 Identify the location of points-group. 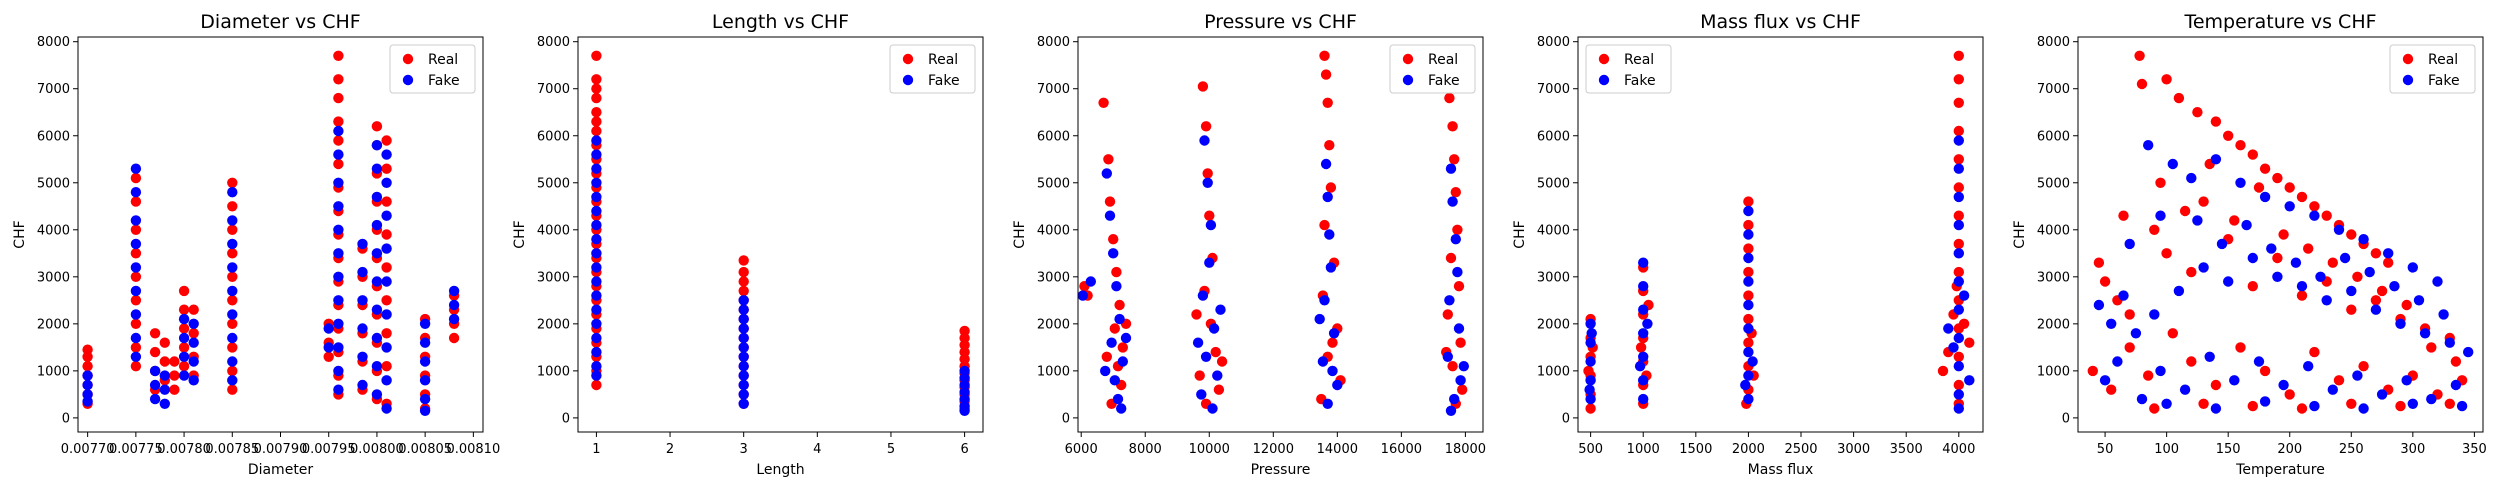
(271, 233).